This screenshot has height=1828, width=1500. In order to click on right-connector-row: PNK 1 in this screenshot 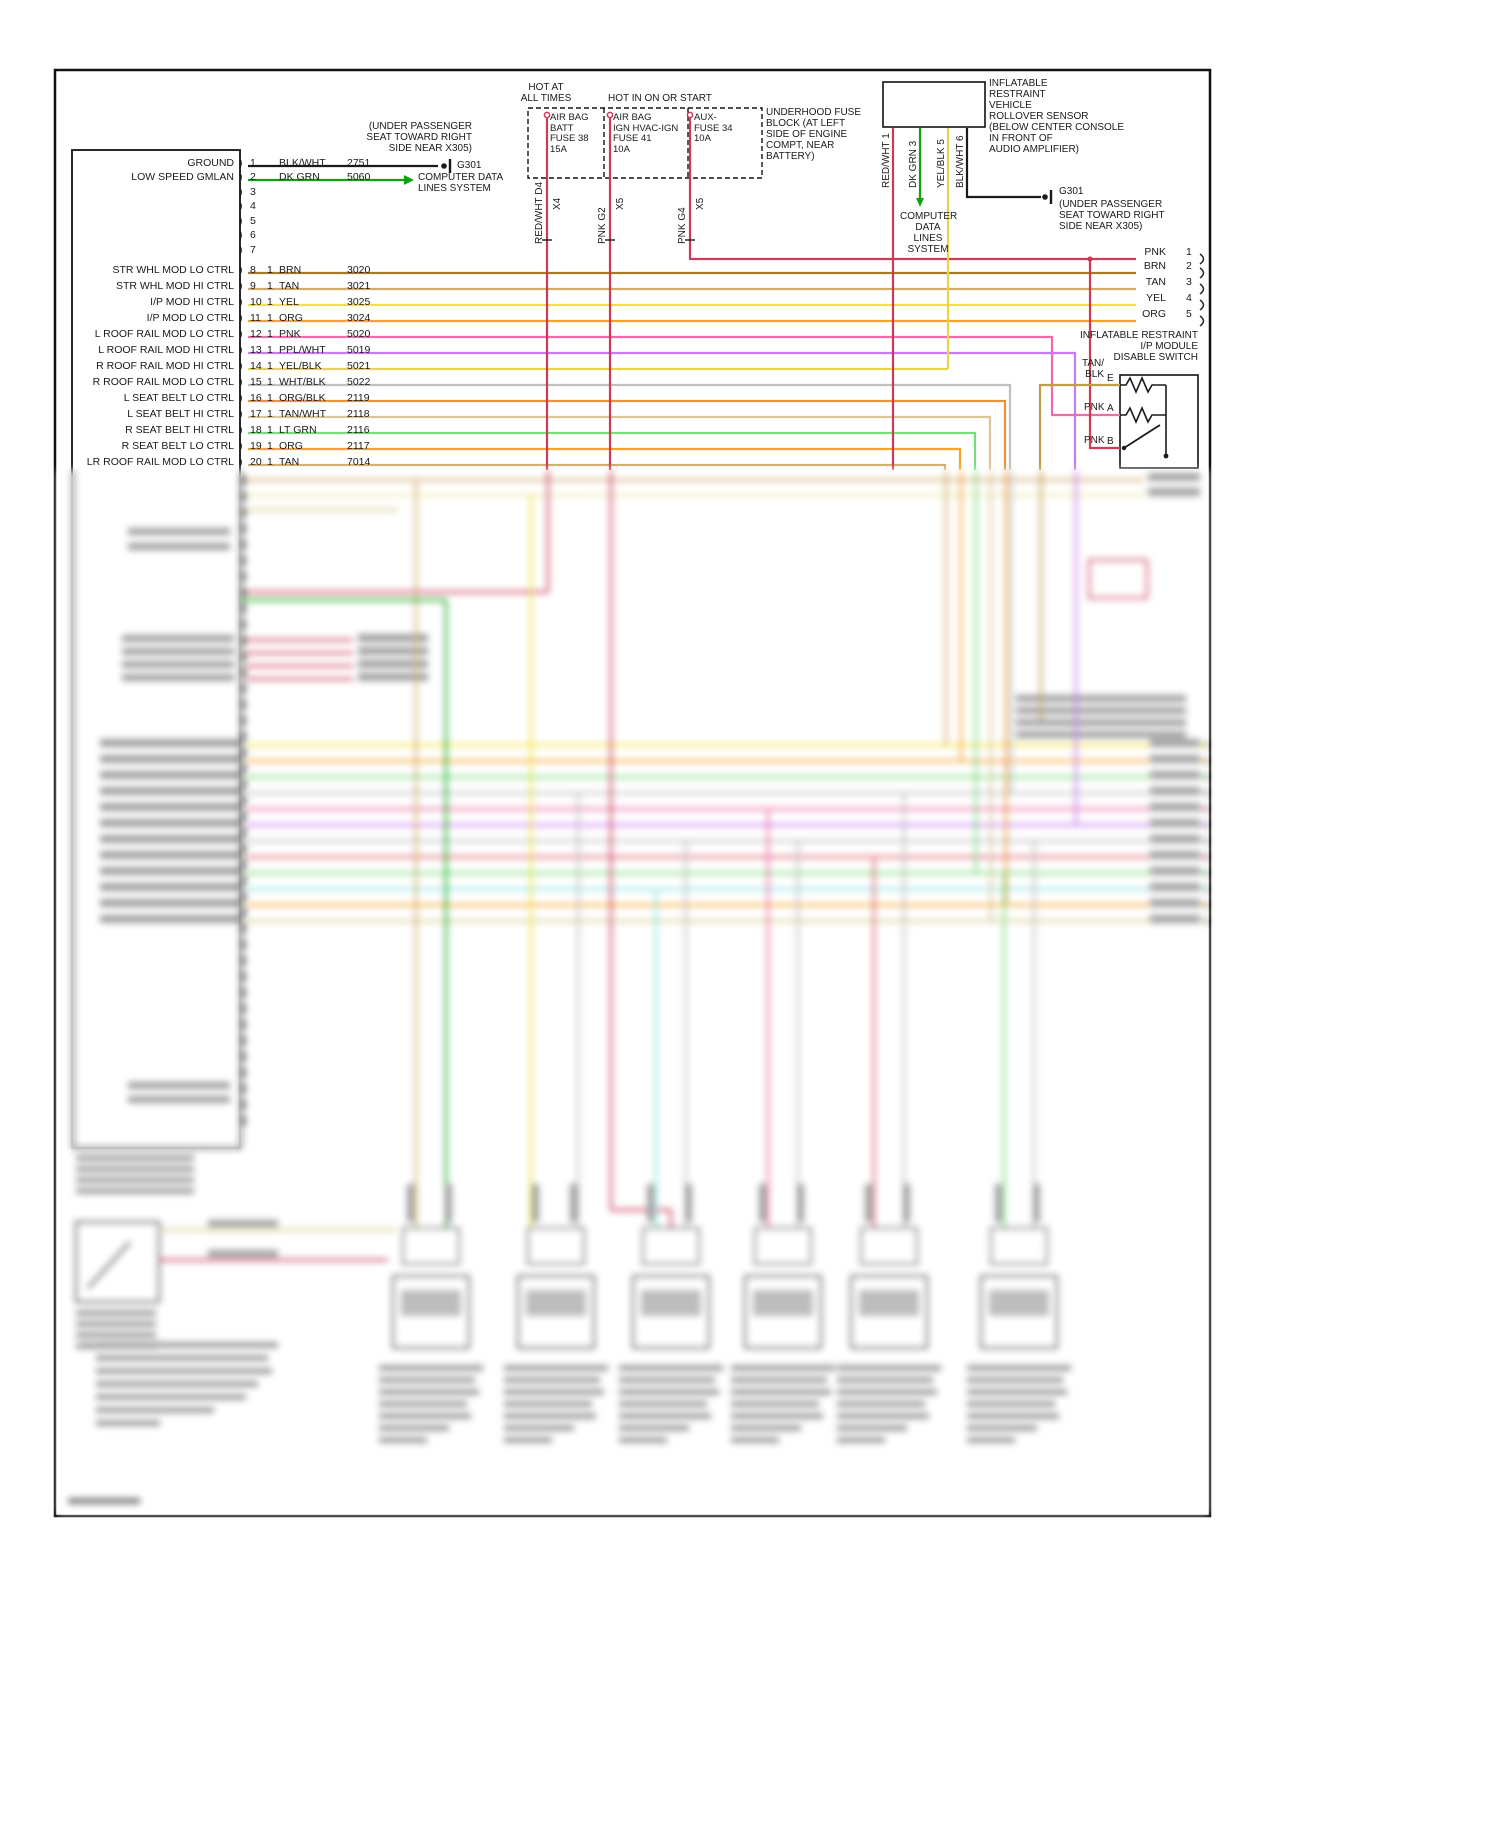, I will do `click(1169, 252)`.